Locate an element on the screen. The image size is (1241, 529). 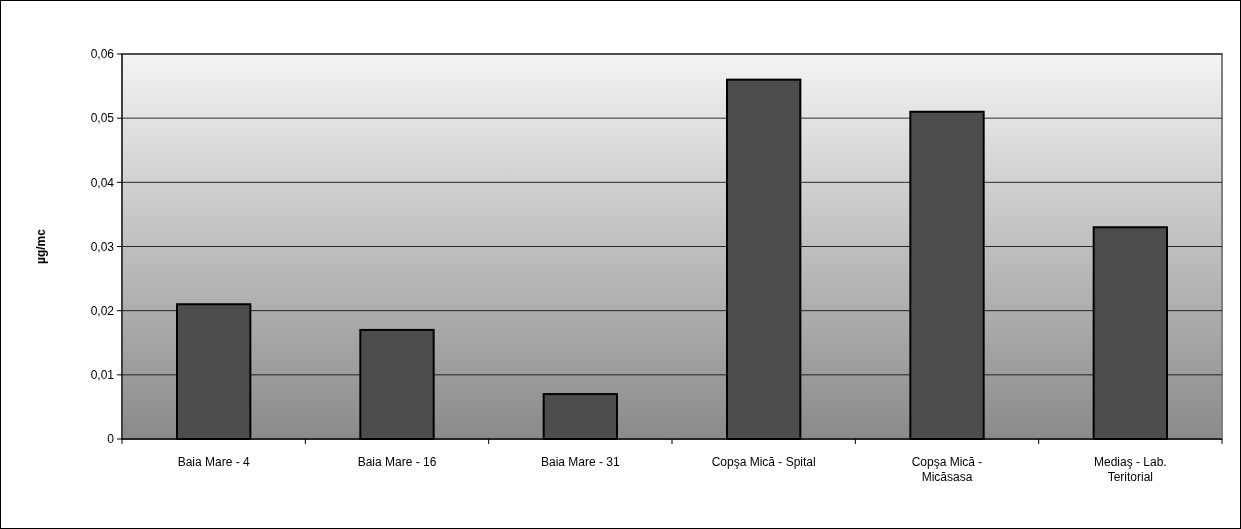
x-tick-label: Baia Mare - 16 is located at coordinates (397, 462).